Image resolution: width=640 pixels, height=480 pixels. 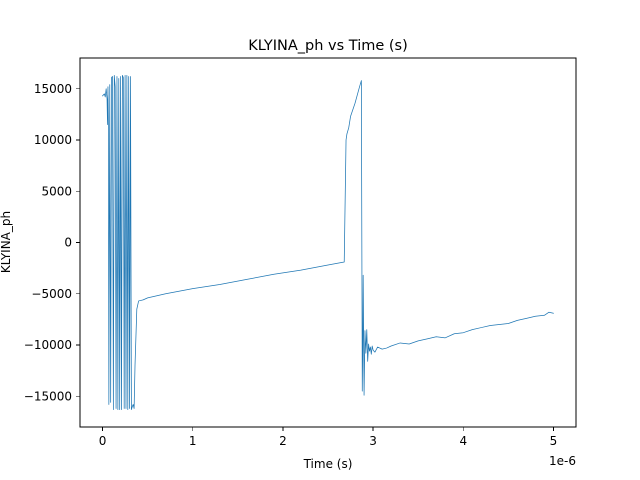 What do you see at coordinates (52, 242) in the screenshot?
I see `y-axis-ticks: −15000 −10000 −5000 0 5000 10000 15000` at bounding box center [52, 242].